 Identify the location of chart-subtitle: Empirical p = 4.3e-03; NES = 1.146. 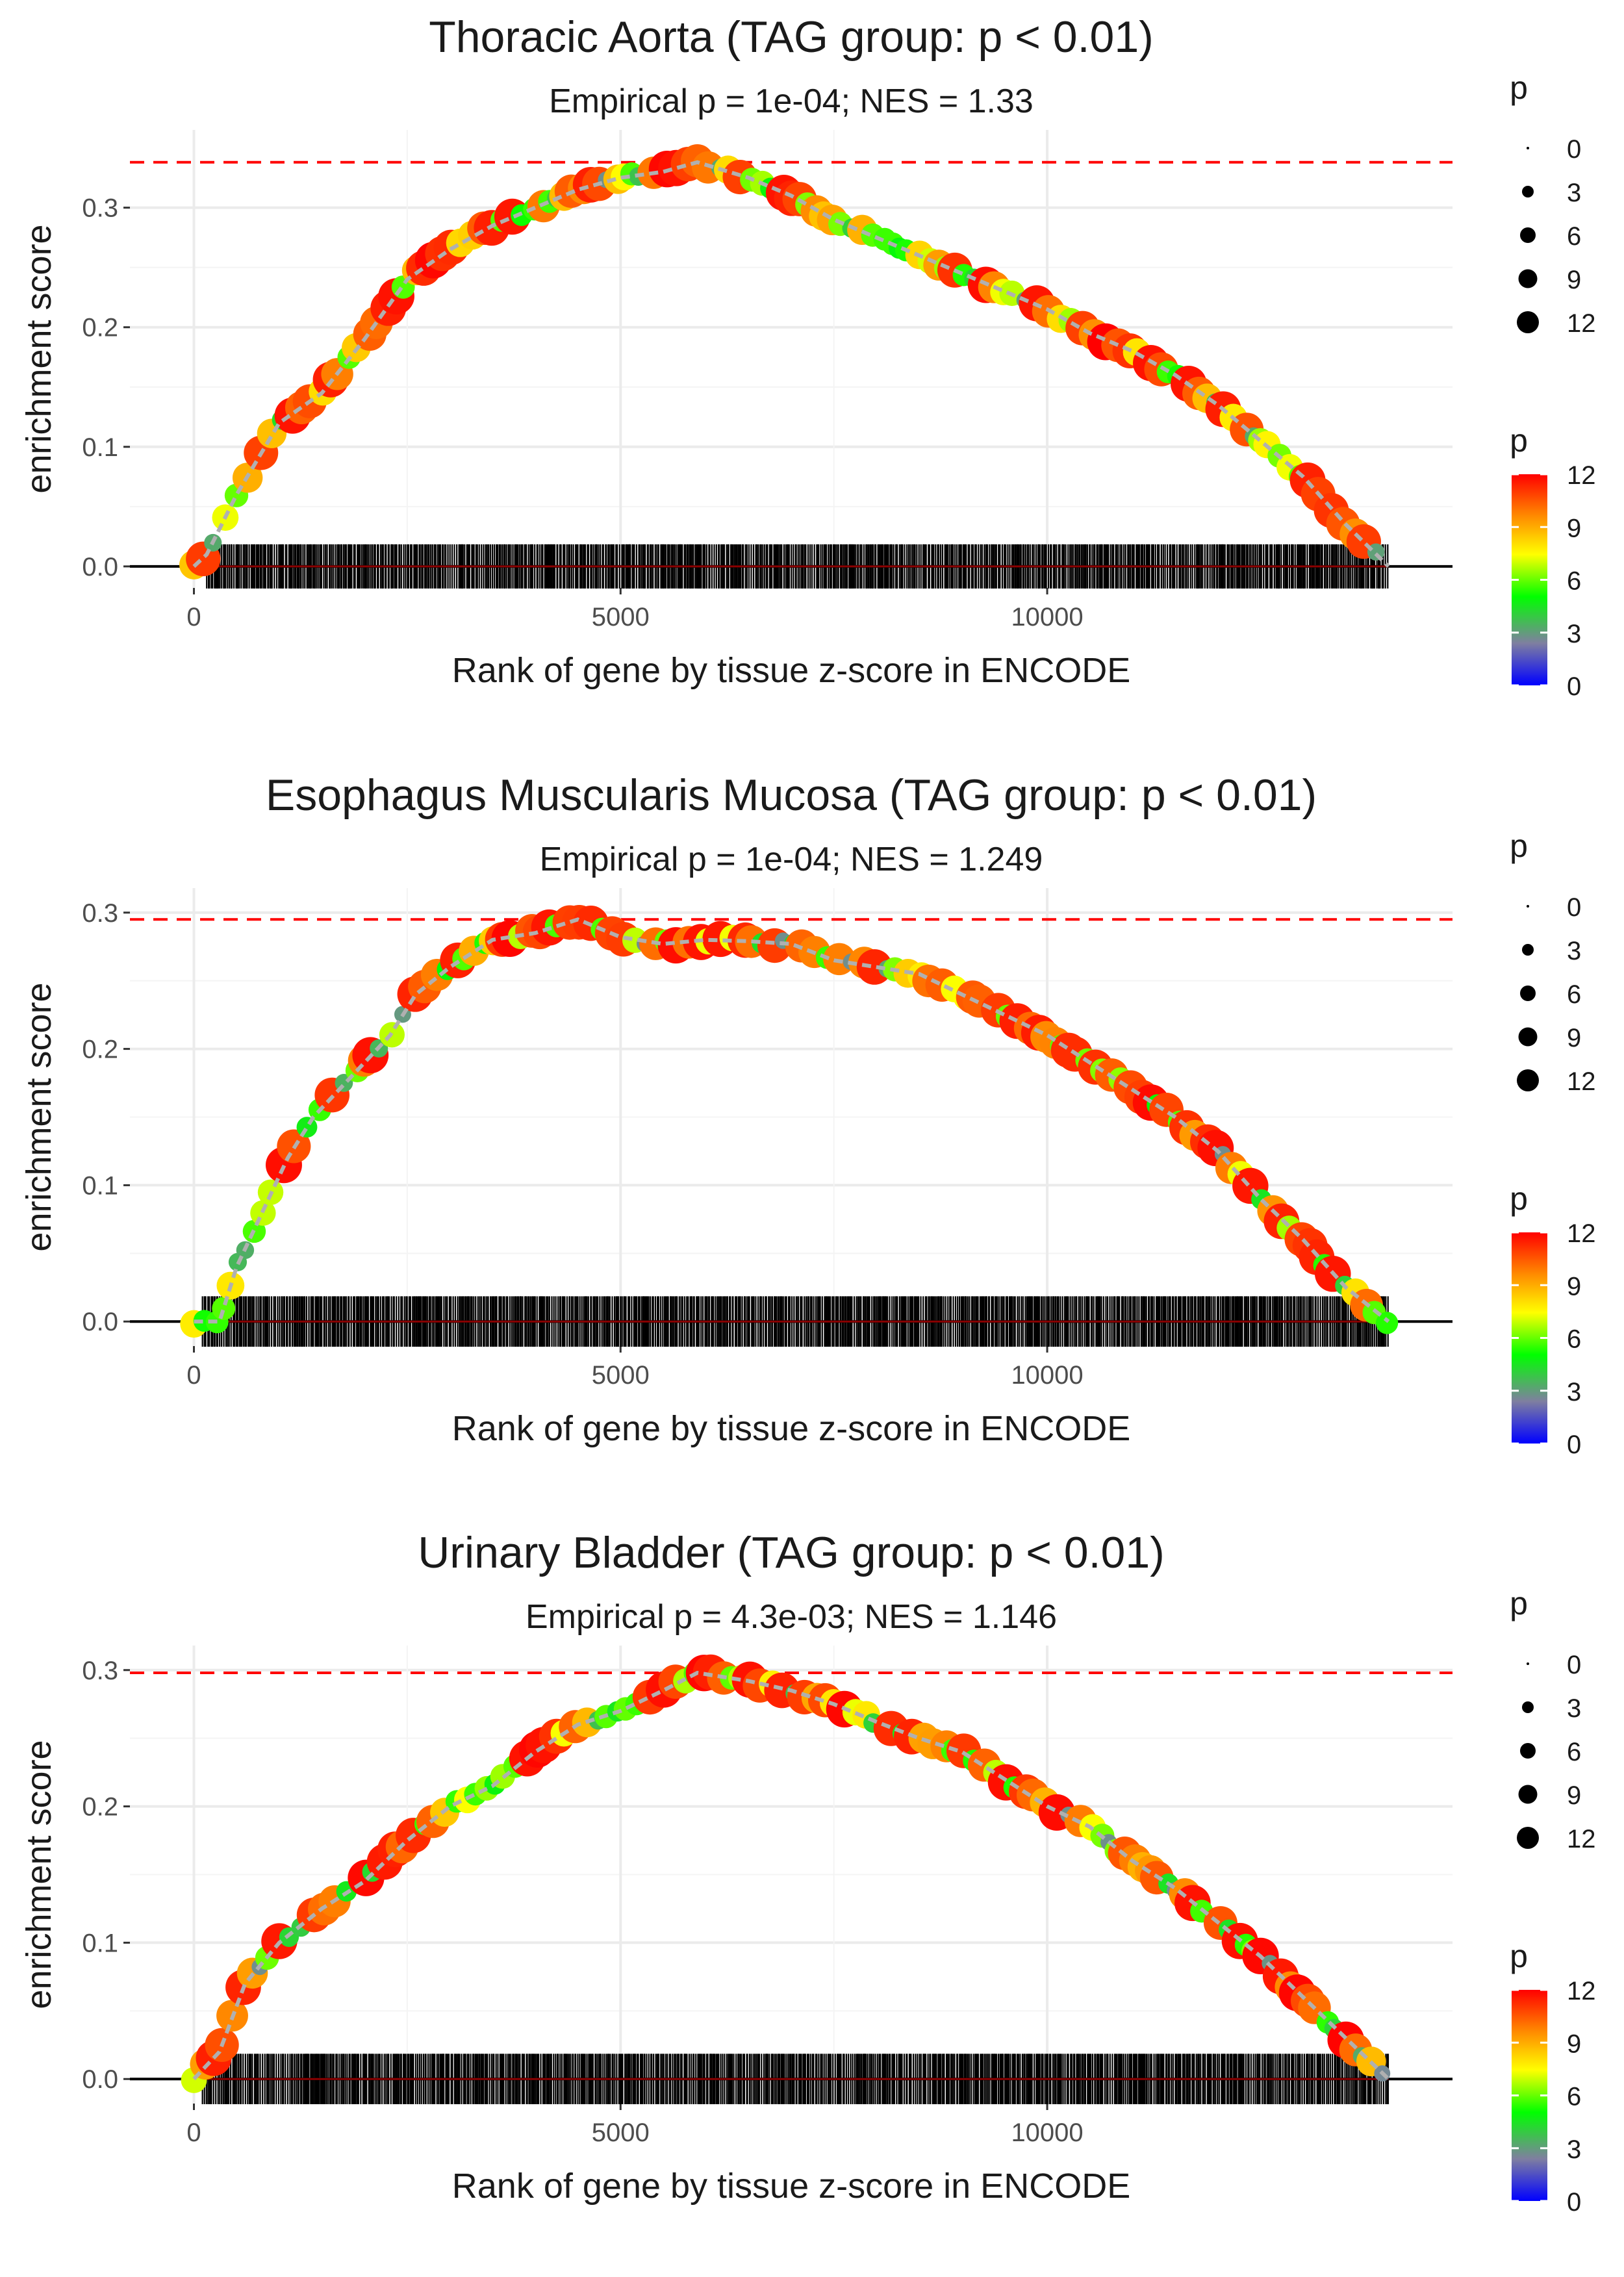
(791, 1617).